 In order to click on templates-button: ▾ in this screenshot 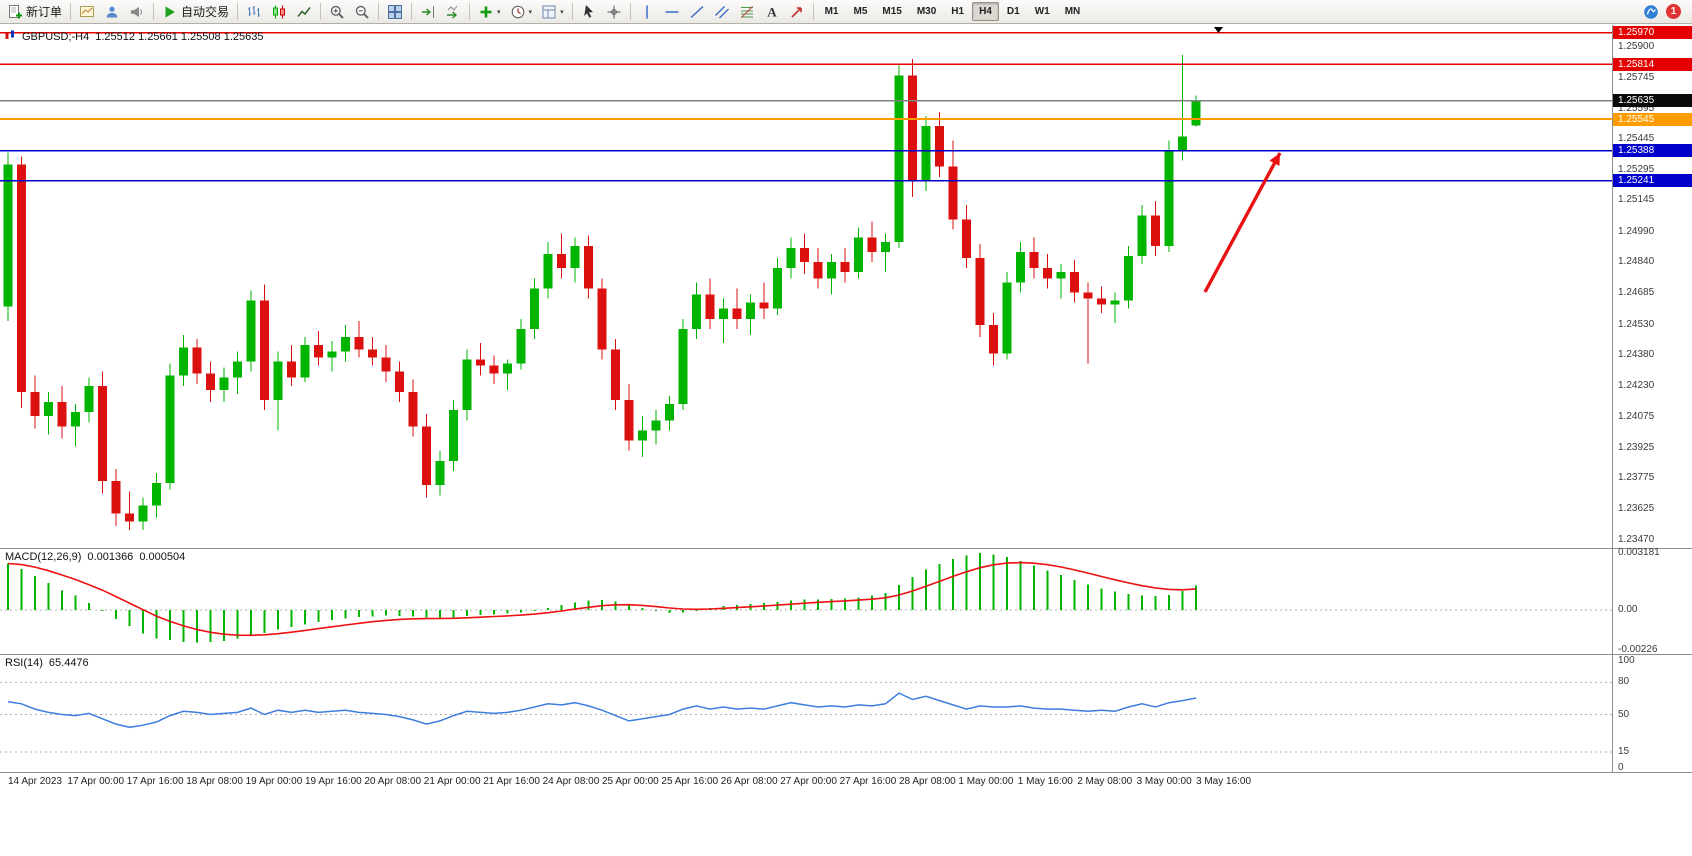, I will do `click(552, 12)`.